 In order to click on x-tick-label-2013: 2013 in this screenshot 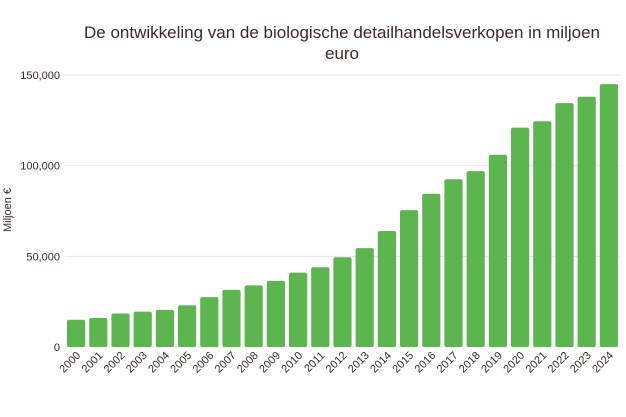, I will do `click(359, 363)`.